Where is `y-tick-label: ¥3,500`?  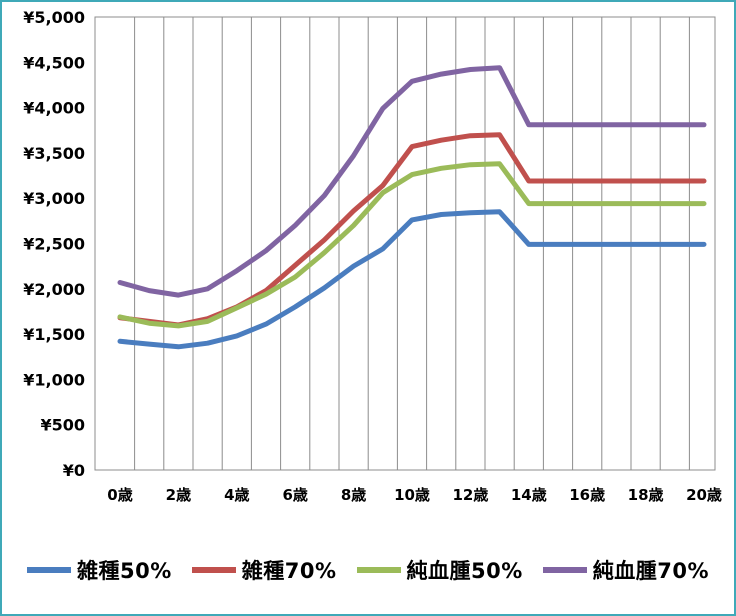
y-tick-label: ¥3,500 is located at coordinates (54, 153).